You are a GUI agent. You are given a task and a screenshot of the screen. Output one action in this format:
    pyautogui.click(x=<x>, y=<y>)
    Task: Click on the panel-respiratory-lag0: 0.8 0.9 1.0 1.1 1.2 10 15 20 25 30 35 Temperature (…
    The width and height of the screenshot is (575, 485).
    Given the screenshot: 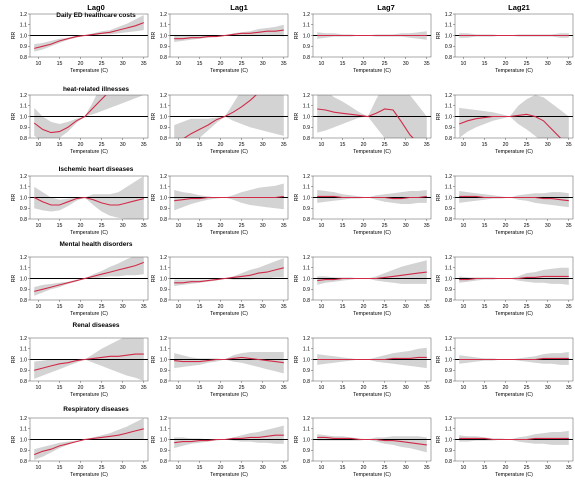 What is the action you would take?
    pyautogui.click(x=80, y=447)
    